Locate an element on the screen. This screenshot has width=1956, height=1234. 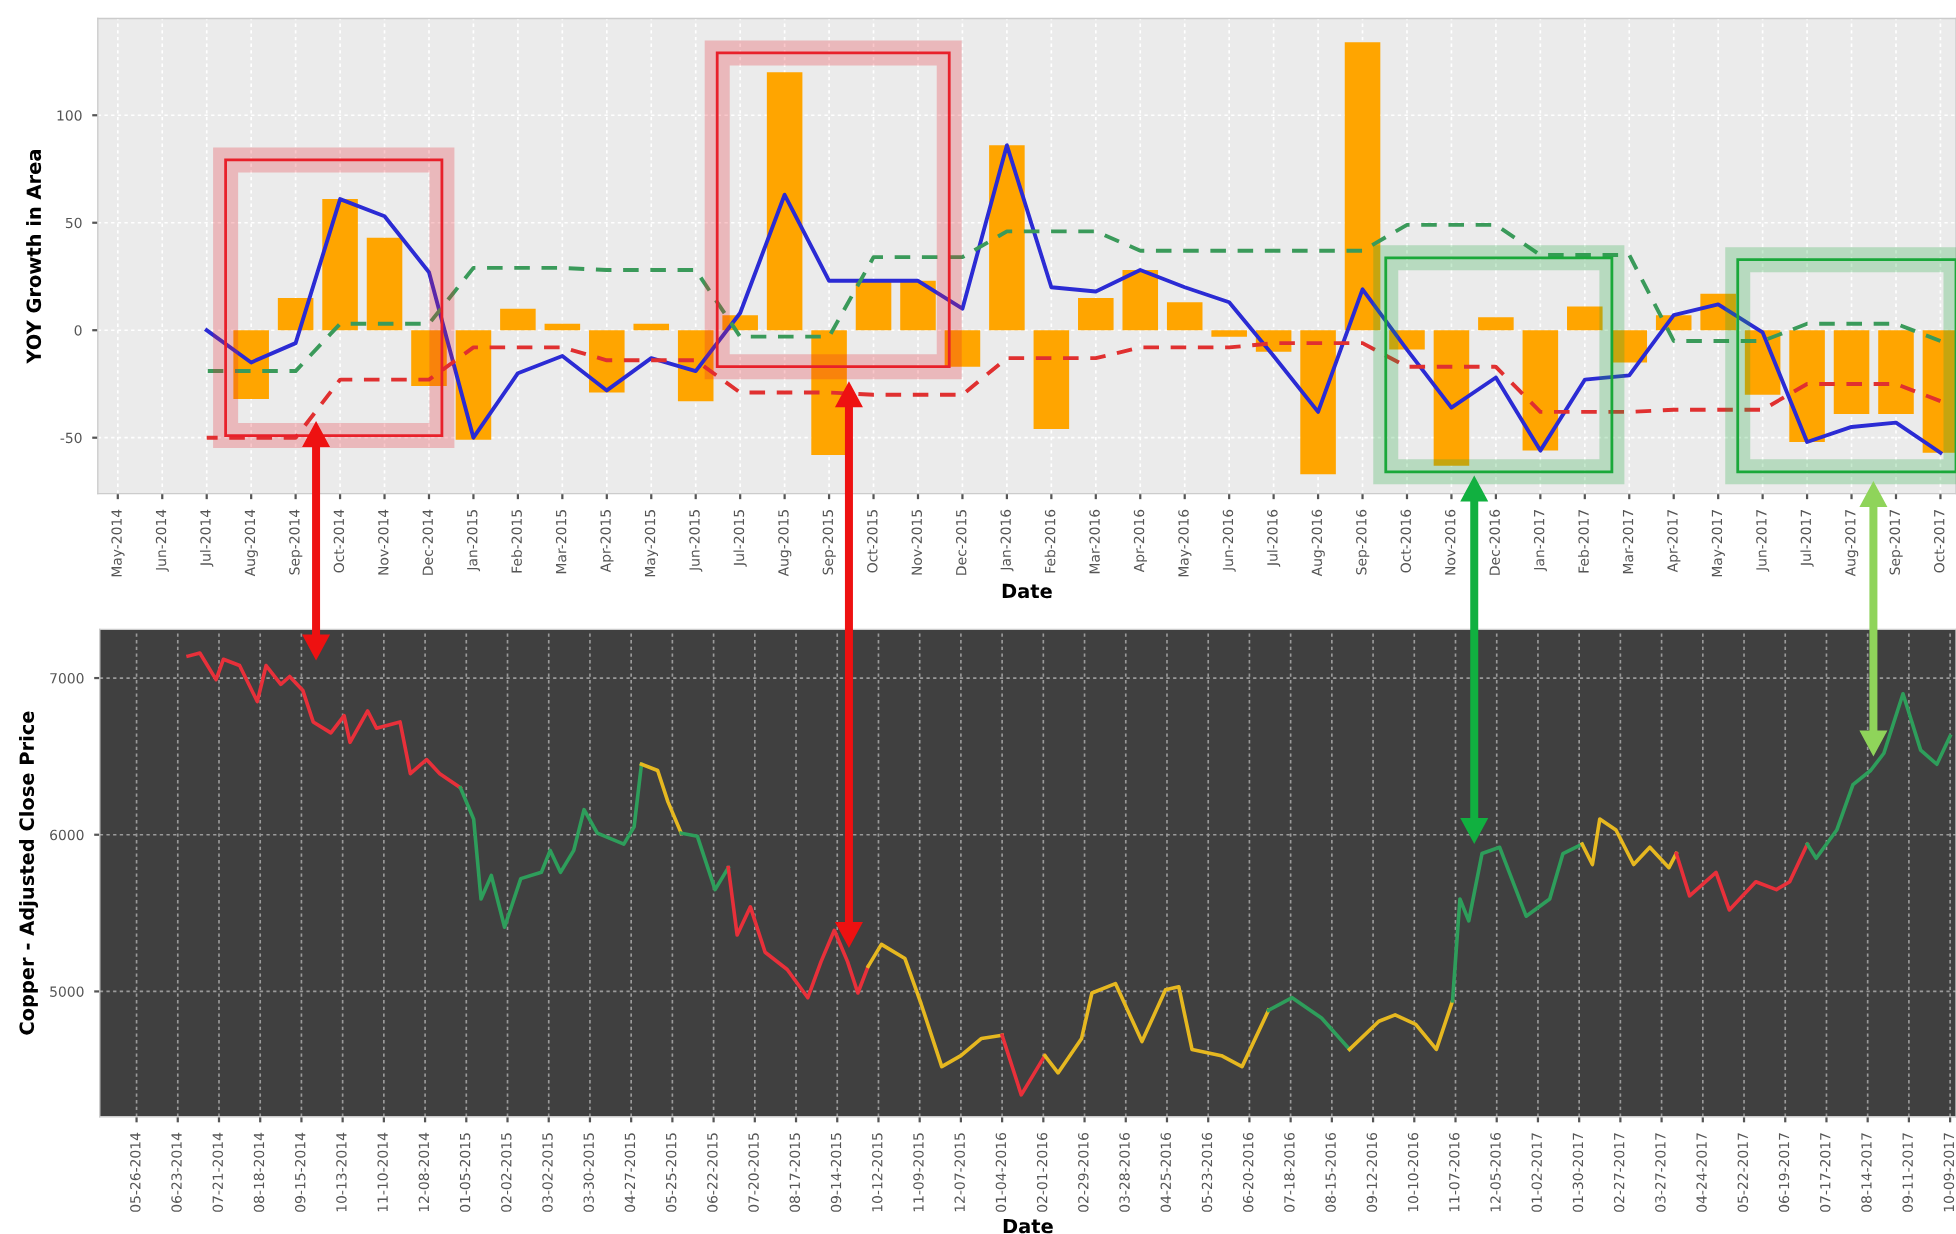
y-axis-title: YOY Growth in Area is located at coordinates (34, 257).